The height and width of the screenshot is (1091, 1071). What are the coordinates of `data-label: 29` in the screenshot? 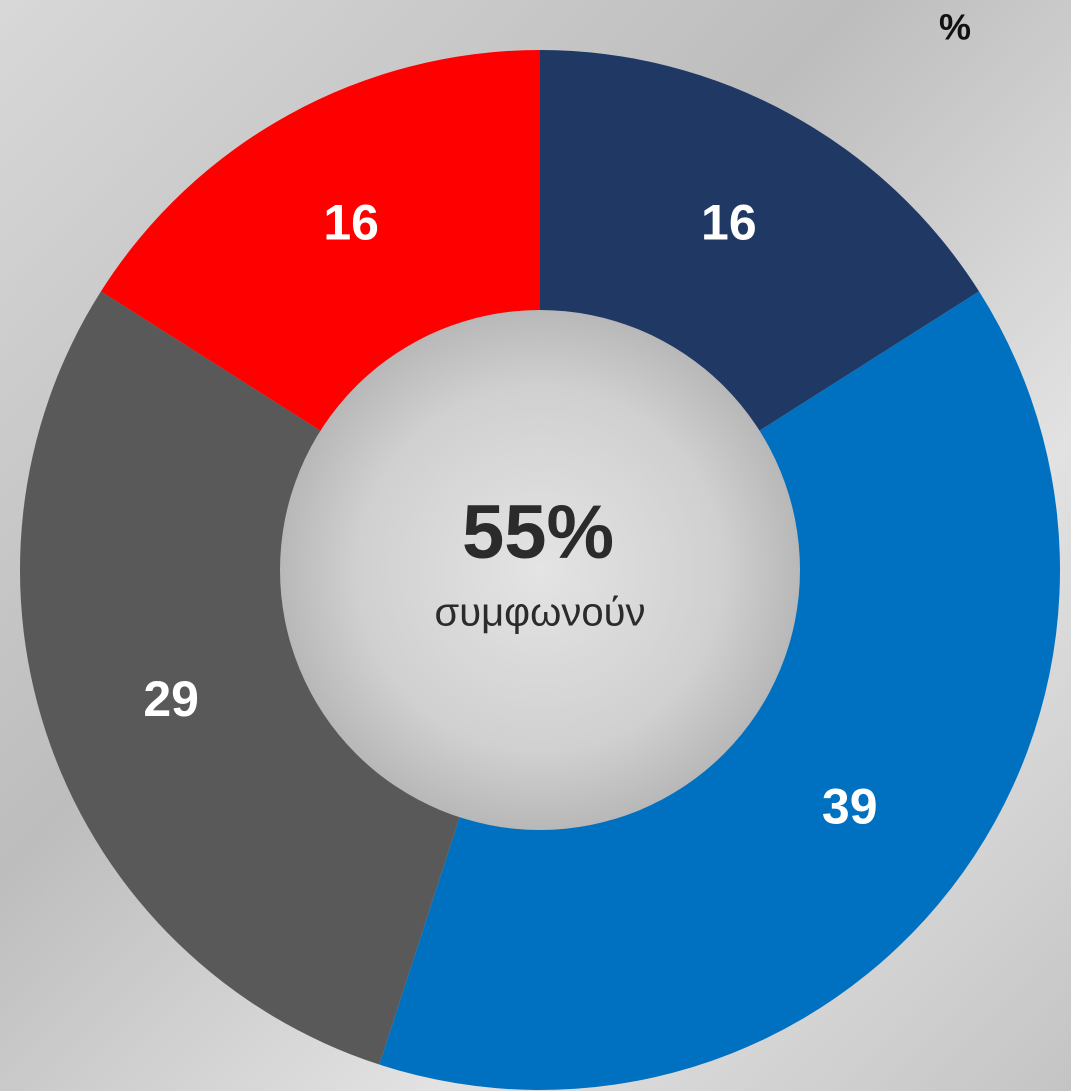 It's located at (171, 699).